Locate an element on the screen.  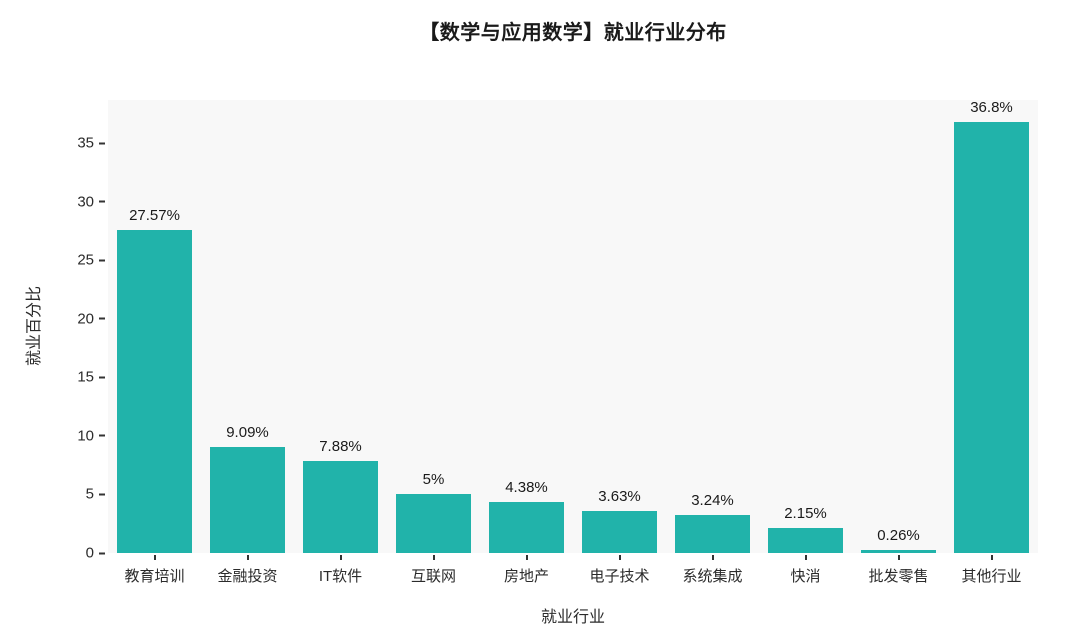
bar-批发零售 is located at coordinates (898, 551).